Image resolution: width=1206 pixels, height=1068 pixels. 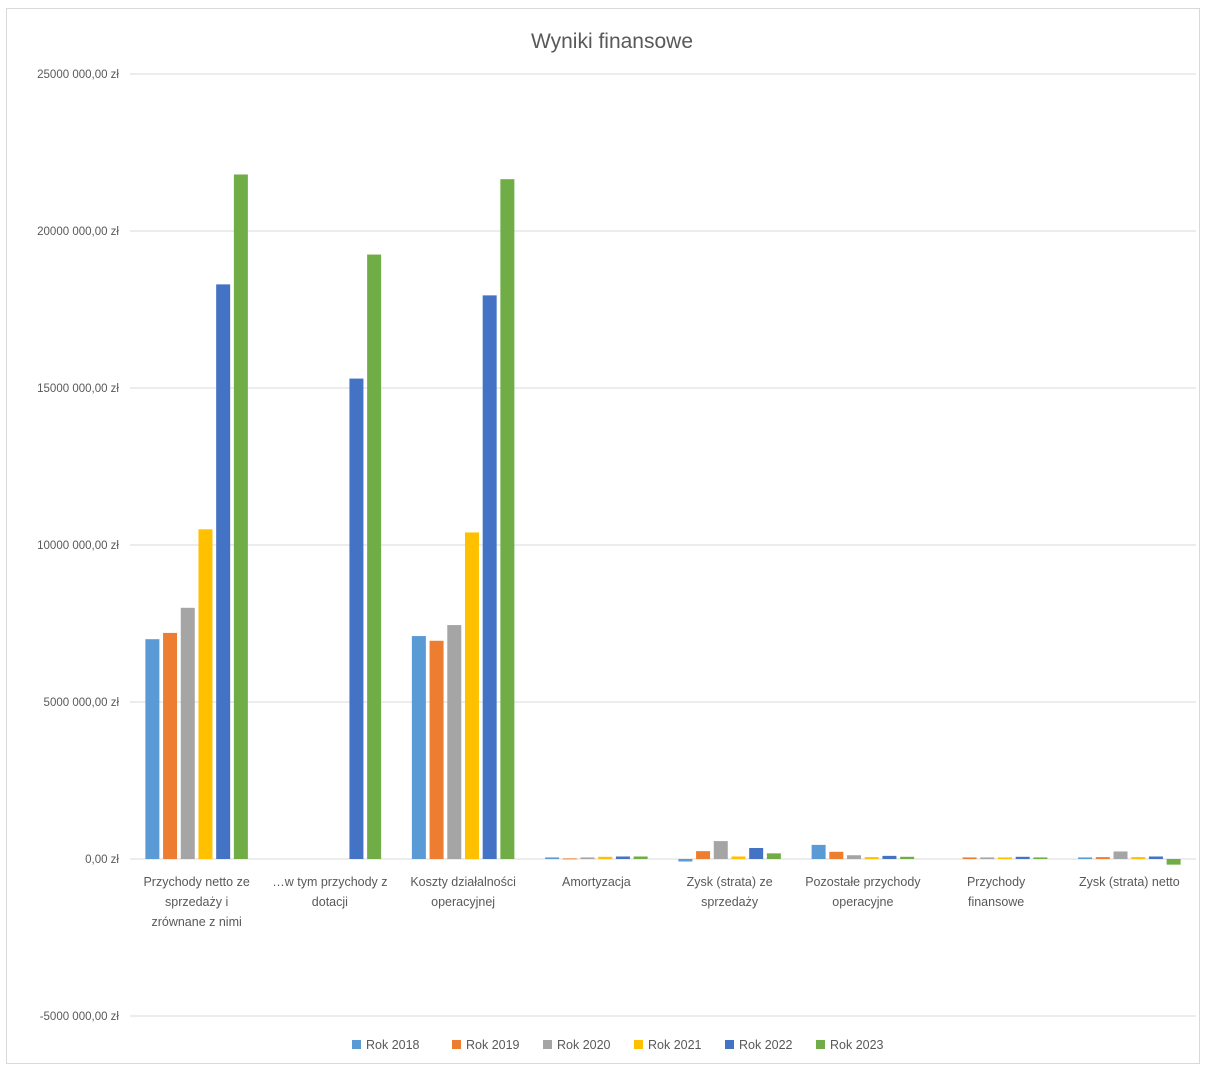 I want to click on legend-label: Rok 2018, so click(x=393, y=1045).